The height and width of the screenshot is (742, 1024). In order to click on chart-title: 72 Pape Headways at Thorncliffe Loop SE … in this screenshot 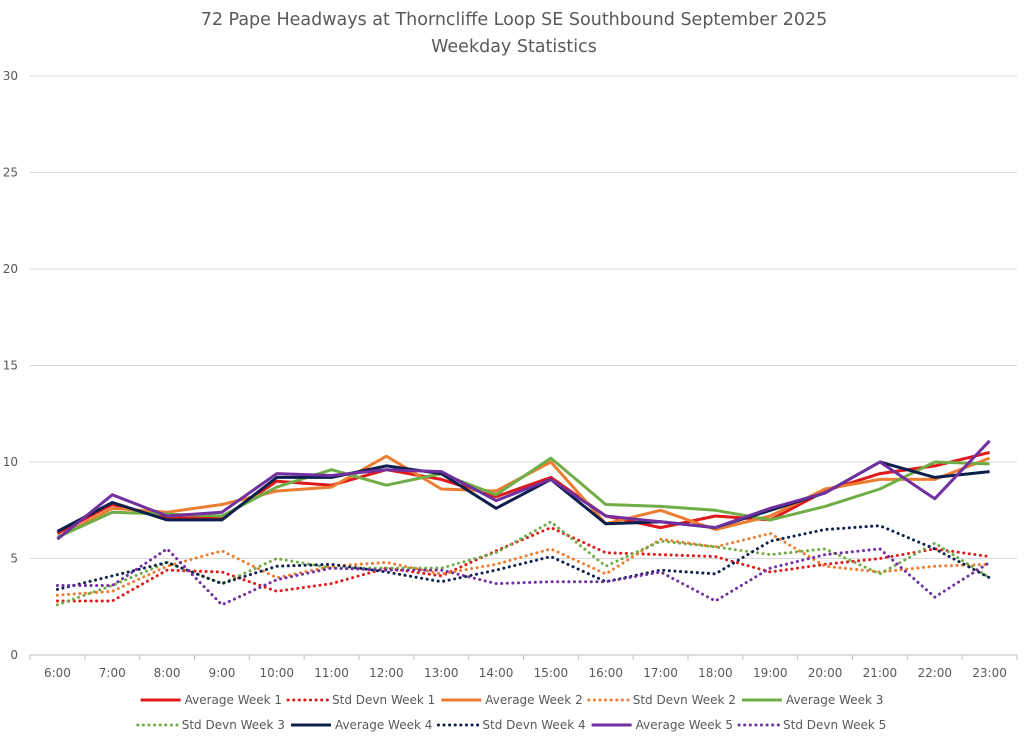, I will do `click(514, 20)`.